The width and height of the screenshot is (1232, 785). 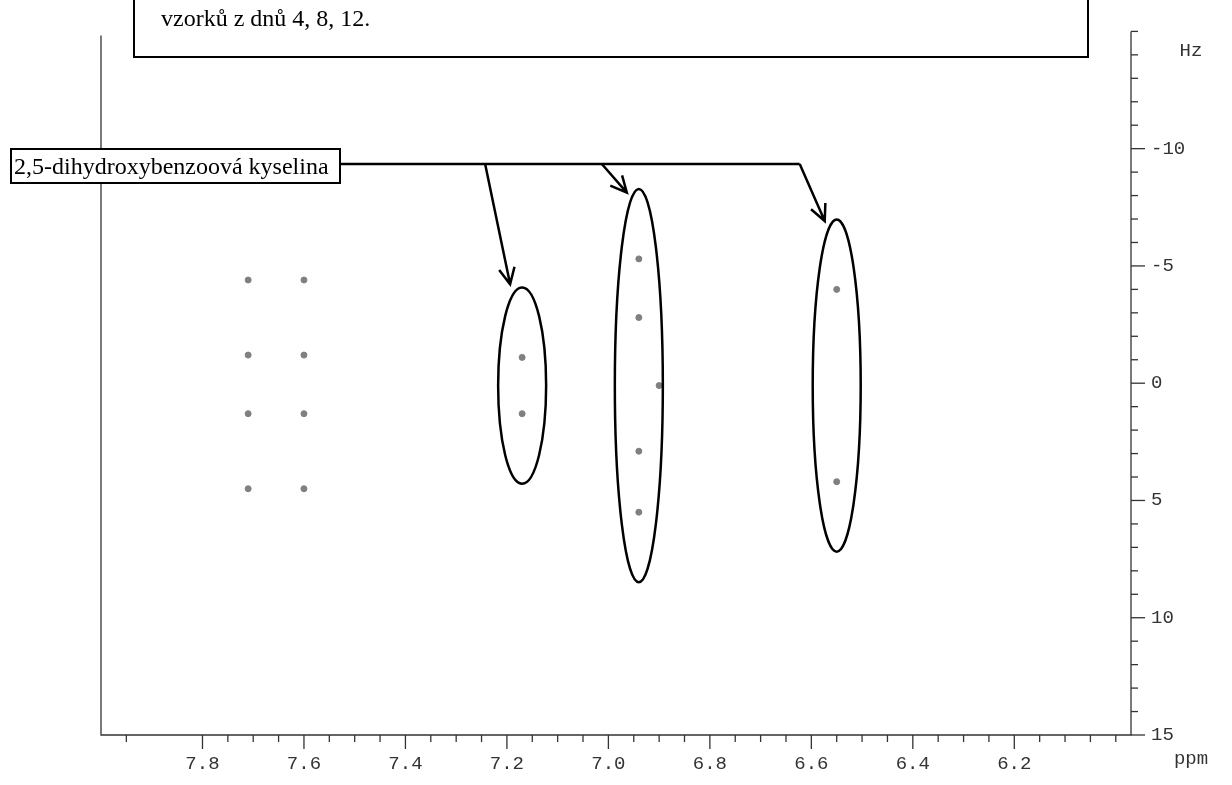 I want to click on x-tick-label: 7.4, so click(x=405, y=764).